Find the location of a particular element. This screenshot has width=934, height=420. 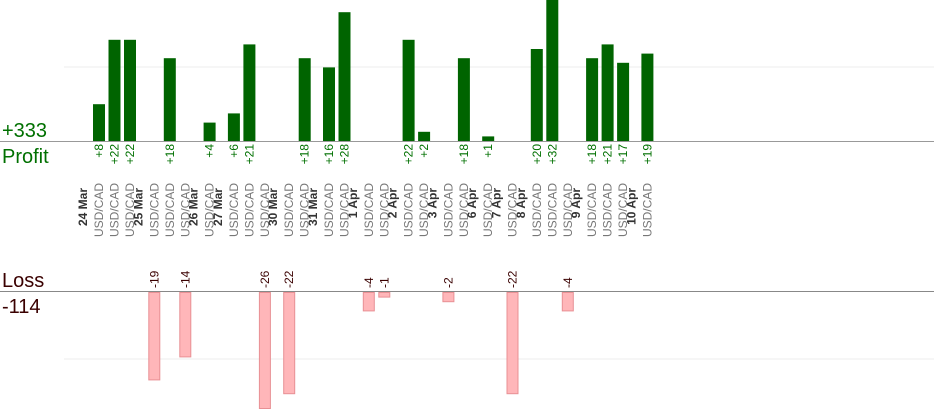

date-label: 6 Apr is located at coordinates (472, 203).